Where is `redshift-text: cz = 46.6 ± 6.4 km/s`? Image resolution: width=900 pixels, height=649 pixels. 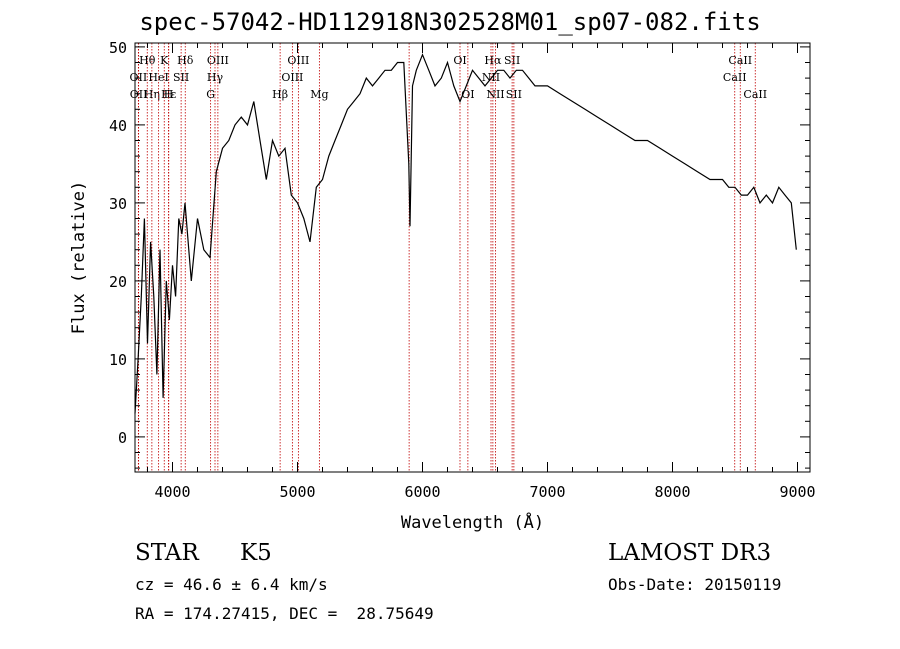 redshift-text: cz = 46.6 ± 6.4 km/s is located at coordinates (231, 584).